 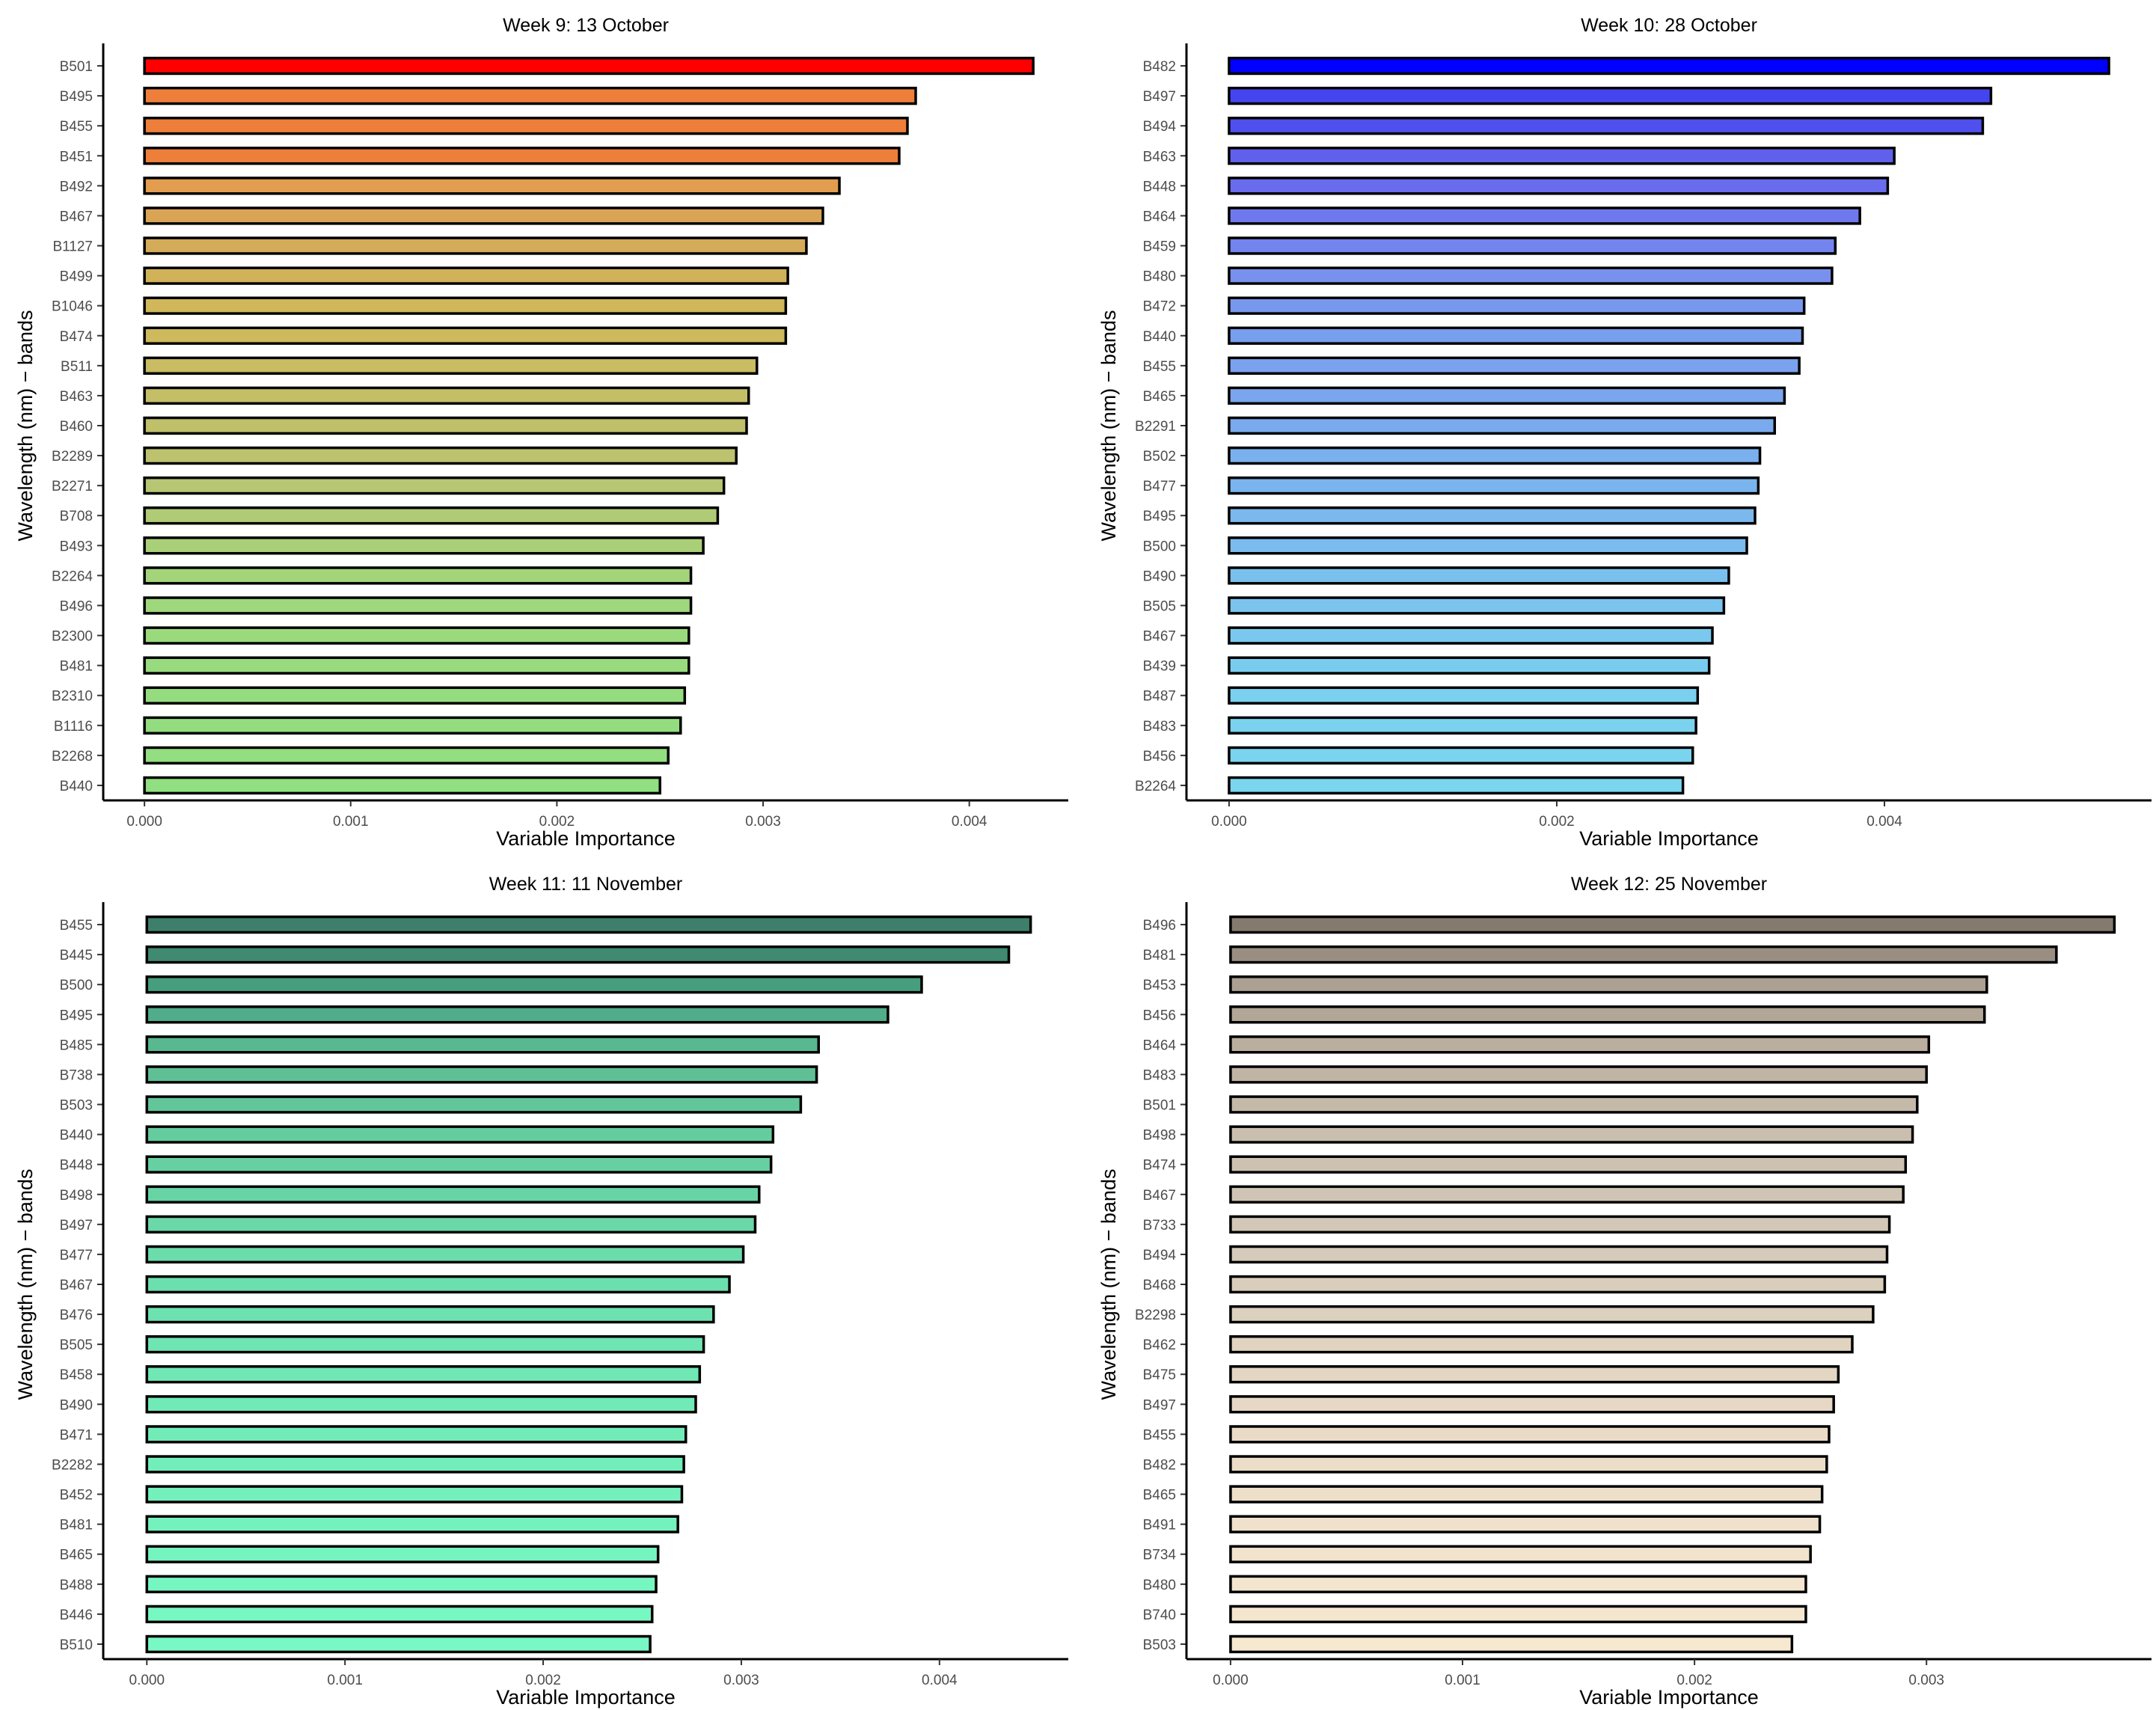 What do you see at coordinates (72, 486) in the screenshot?
I see `y-tick-label: B2271` at bounding box center [72, 486].